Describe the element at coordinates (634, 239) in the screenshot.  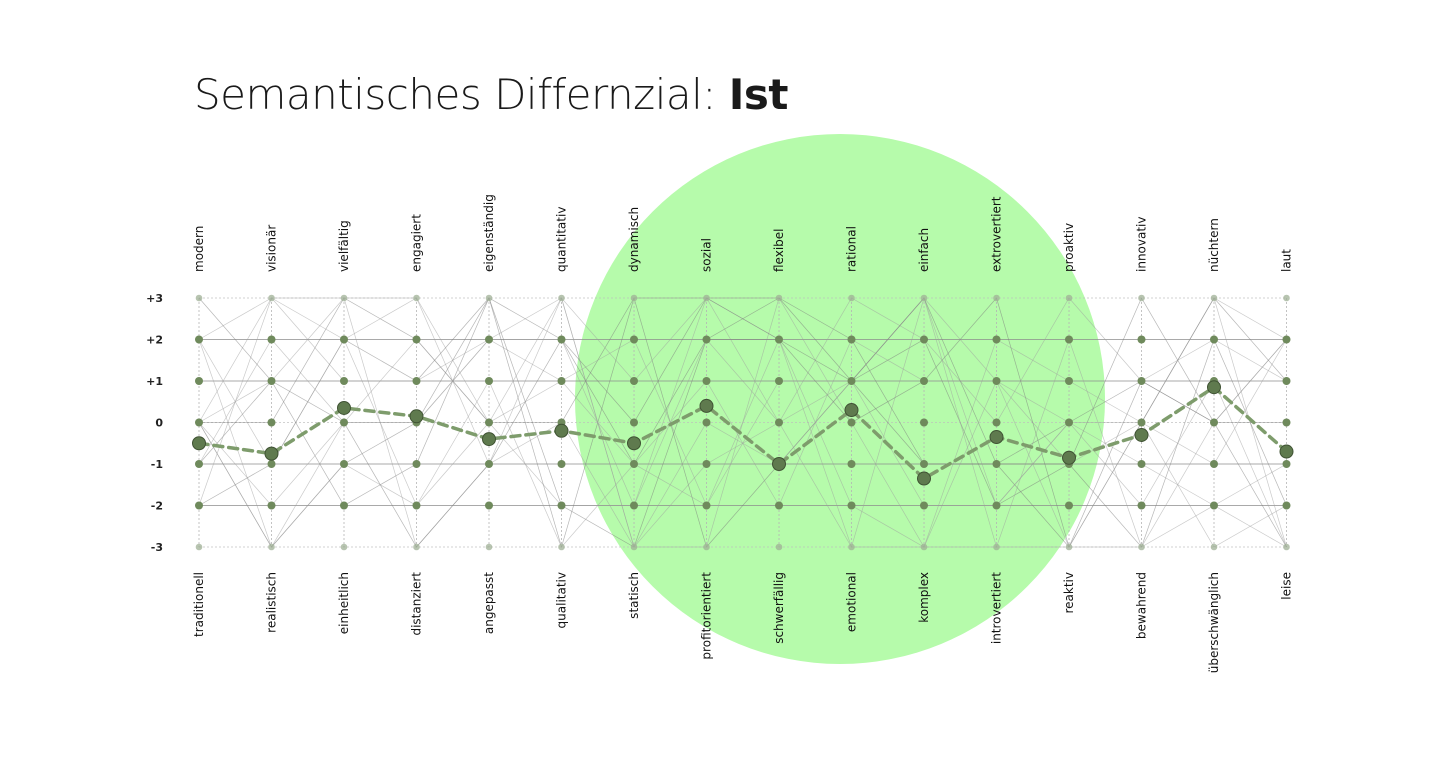
I see `top-pole-label: dynamisch` at that location.